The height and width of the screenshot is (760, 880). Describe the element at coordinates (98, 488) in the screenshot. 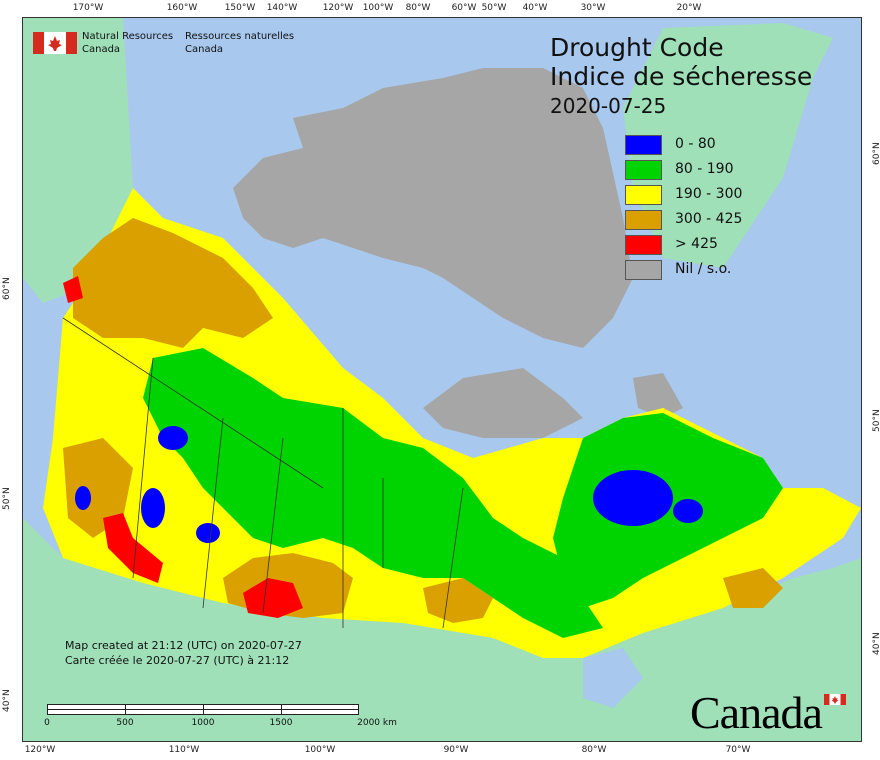

I see `drought-300-425-bc` at that location.